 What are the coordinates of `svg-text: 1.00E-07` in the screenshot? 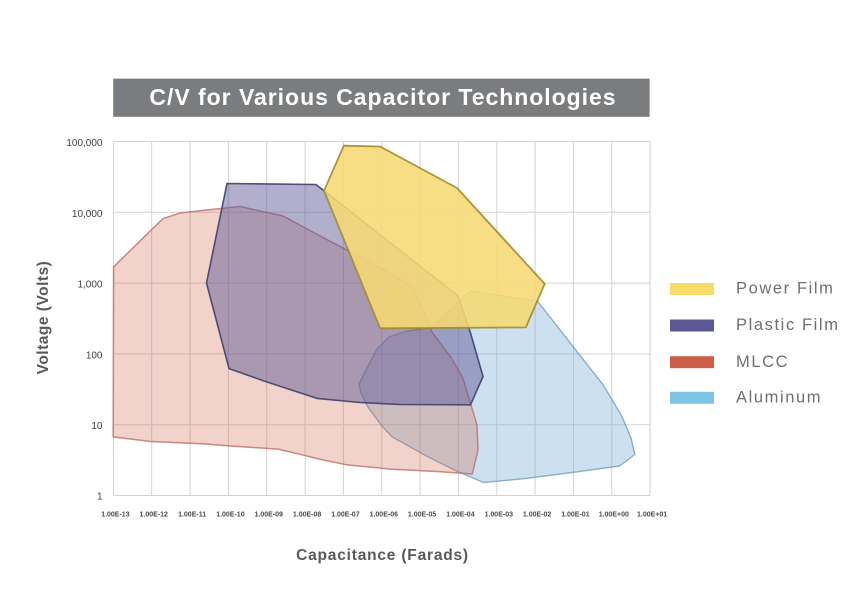 It's located at (345, 515).